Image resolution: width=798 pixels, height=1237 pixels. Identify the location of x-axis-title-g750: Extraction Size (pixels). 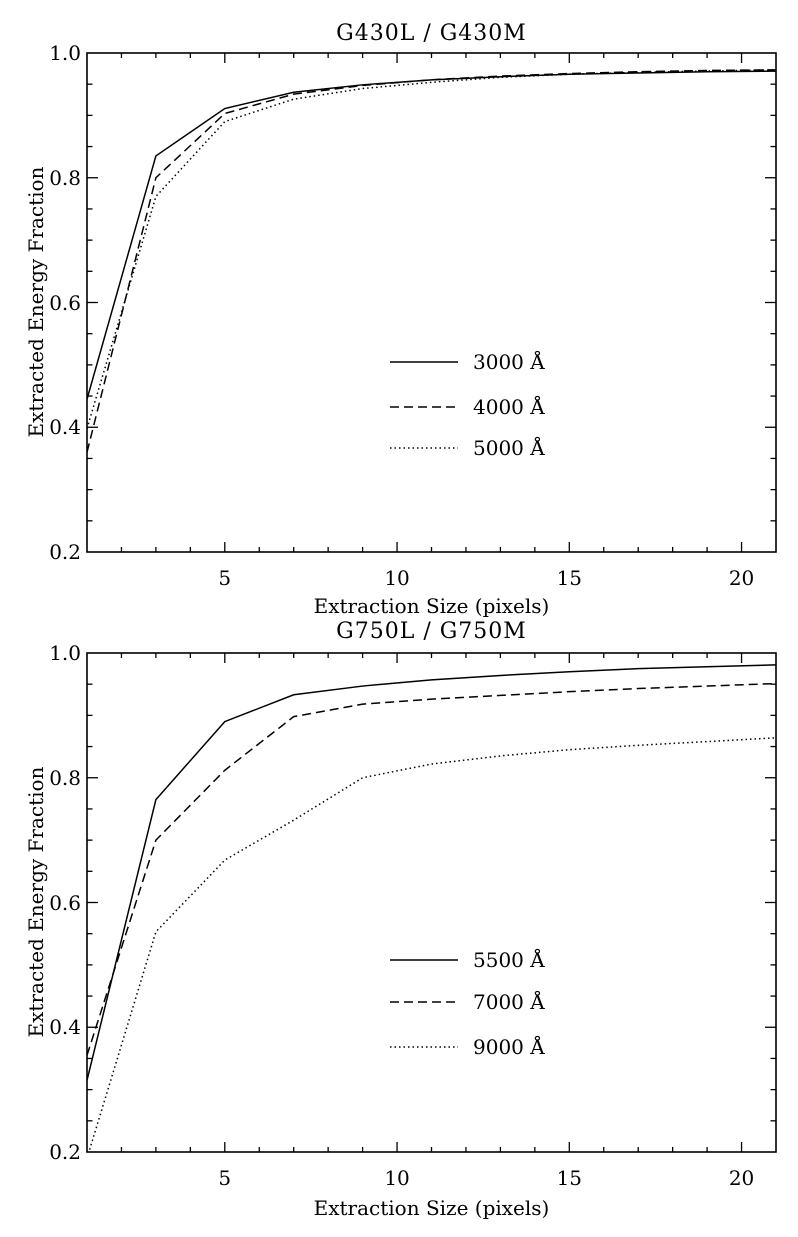
(431, 1208).